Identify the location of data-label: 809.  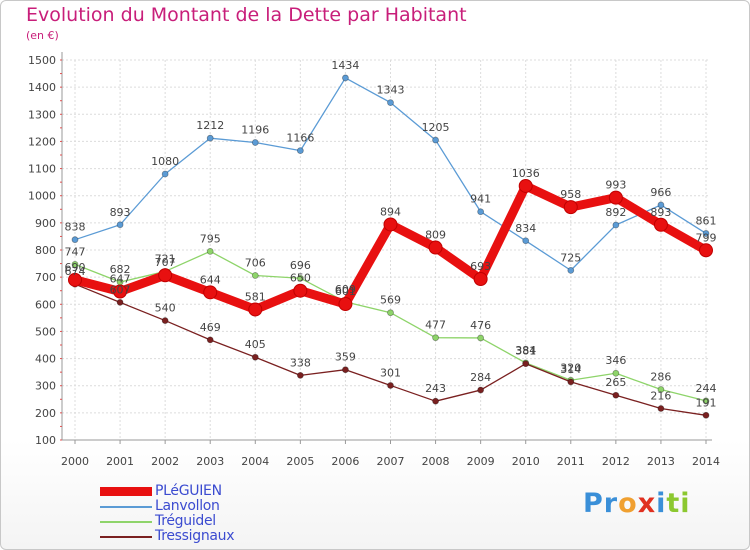
(435, 235).